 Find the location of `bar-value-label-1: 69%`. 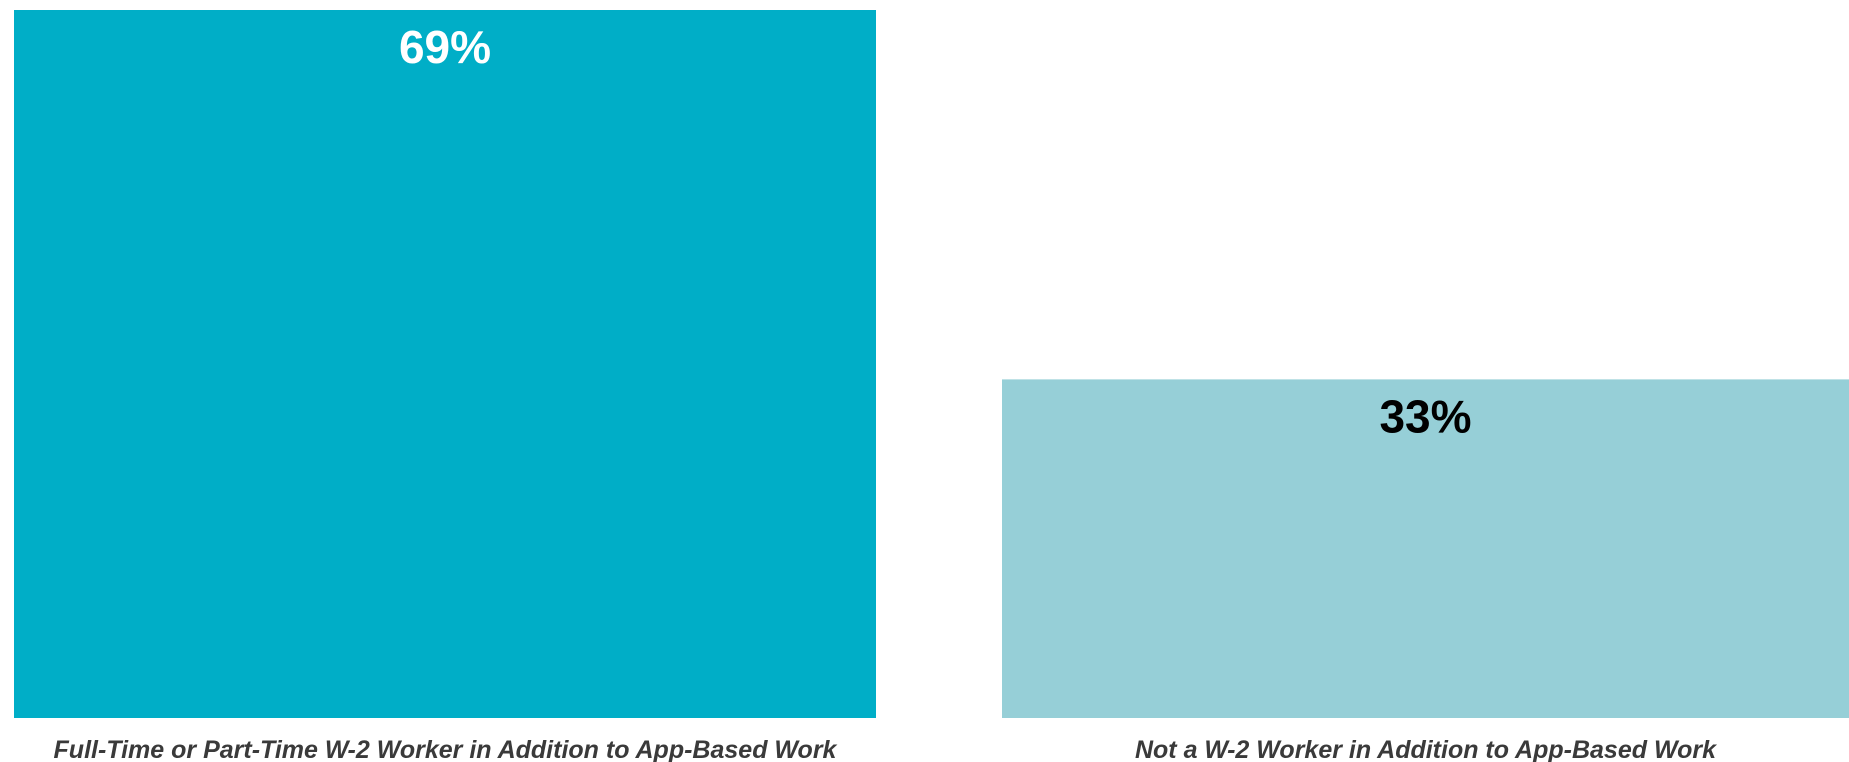

bar-value-label-1: 69% is located at coordinates (445, 47).